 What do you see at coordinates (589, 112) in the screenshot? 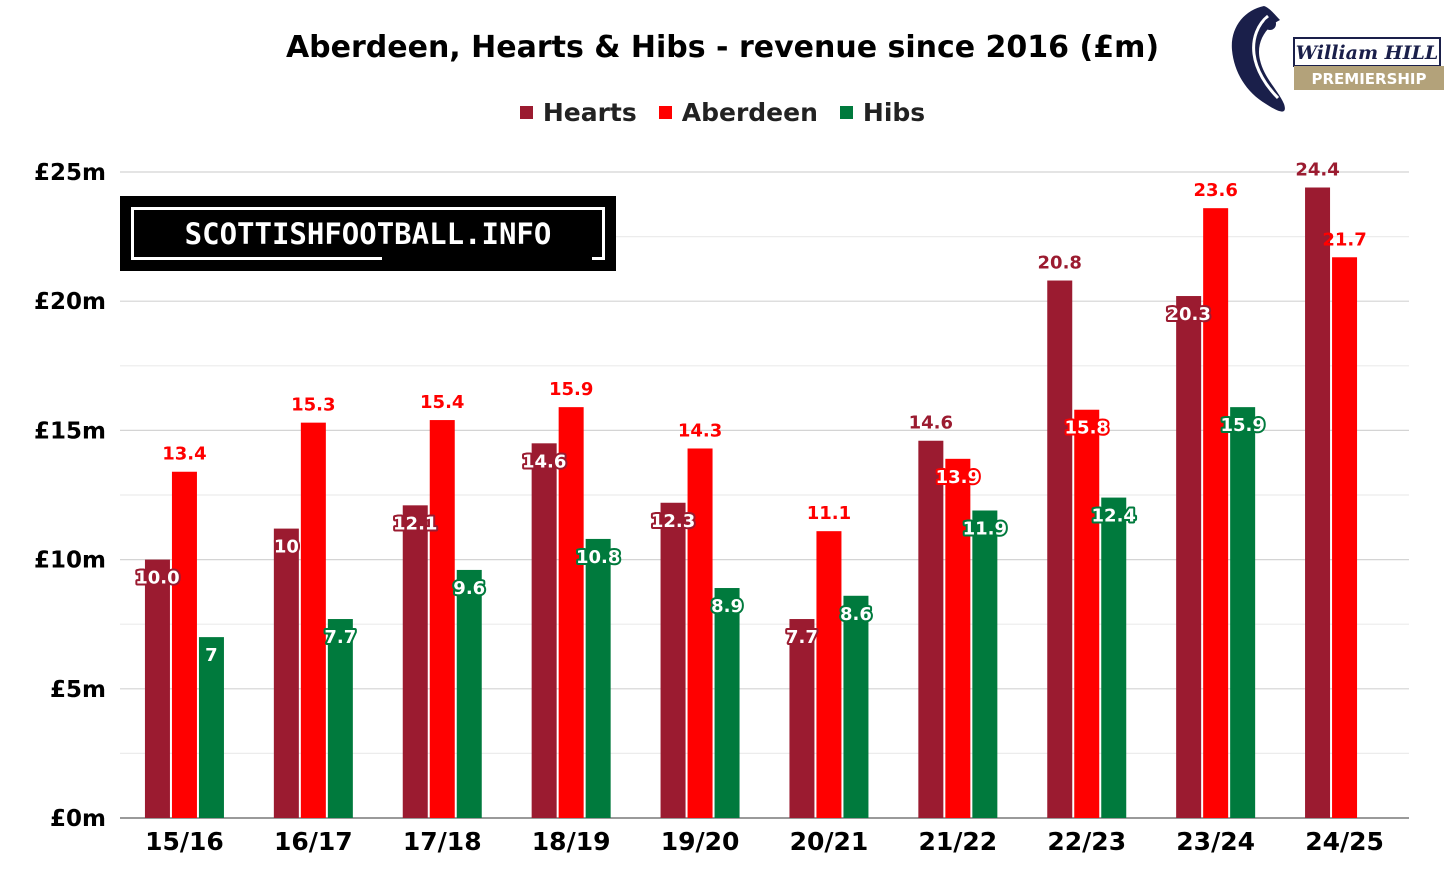
I see `legend-label: Hearts` at bounding box center [589, 112].